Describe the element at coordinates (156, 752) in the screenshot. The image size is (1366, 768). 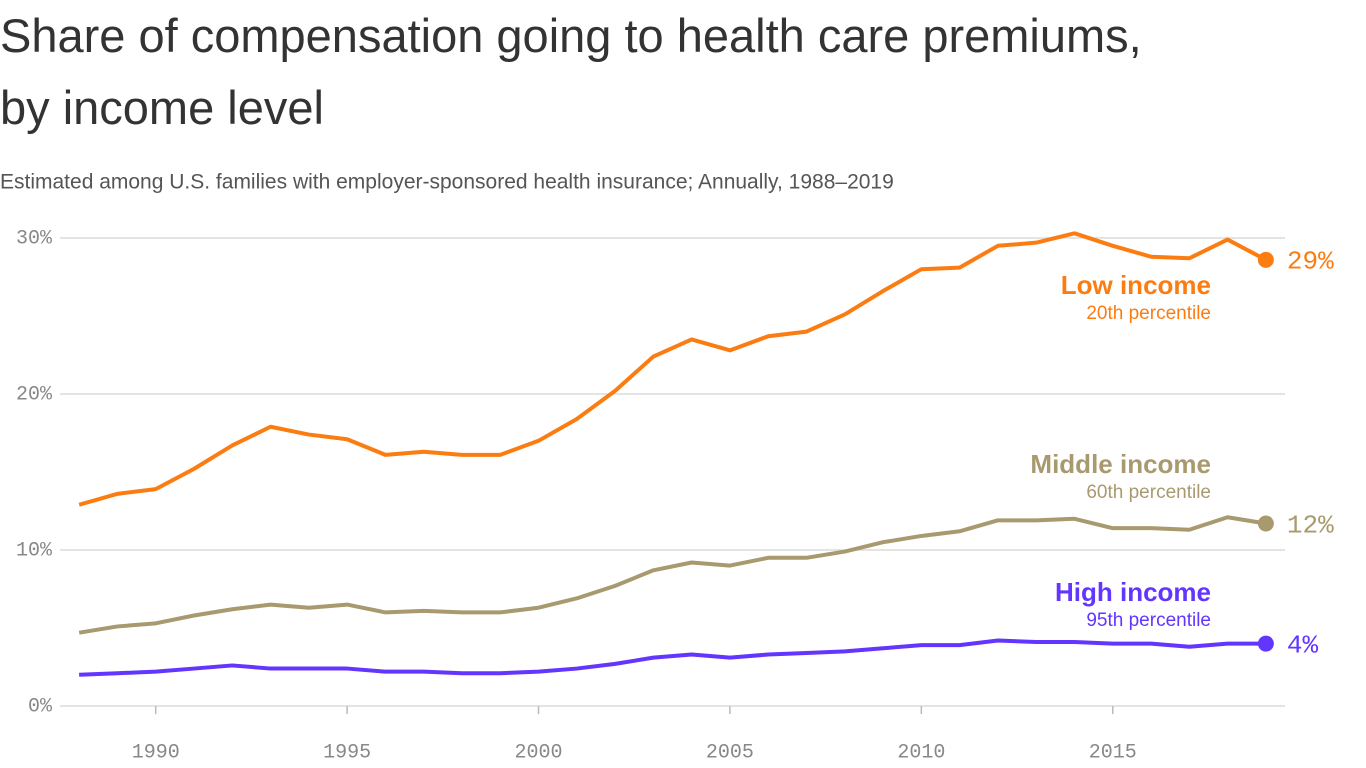
I see `x-tick-label: 1990` at that location.